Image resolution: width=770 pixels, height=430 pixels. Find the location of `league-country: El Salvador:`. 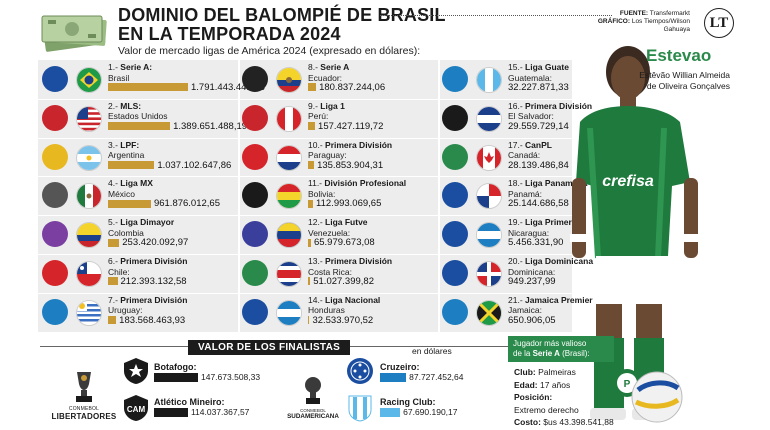

league-country: El Salvador: is located at coordinates (531, 116).